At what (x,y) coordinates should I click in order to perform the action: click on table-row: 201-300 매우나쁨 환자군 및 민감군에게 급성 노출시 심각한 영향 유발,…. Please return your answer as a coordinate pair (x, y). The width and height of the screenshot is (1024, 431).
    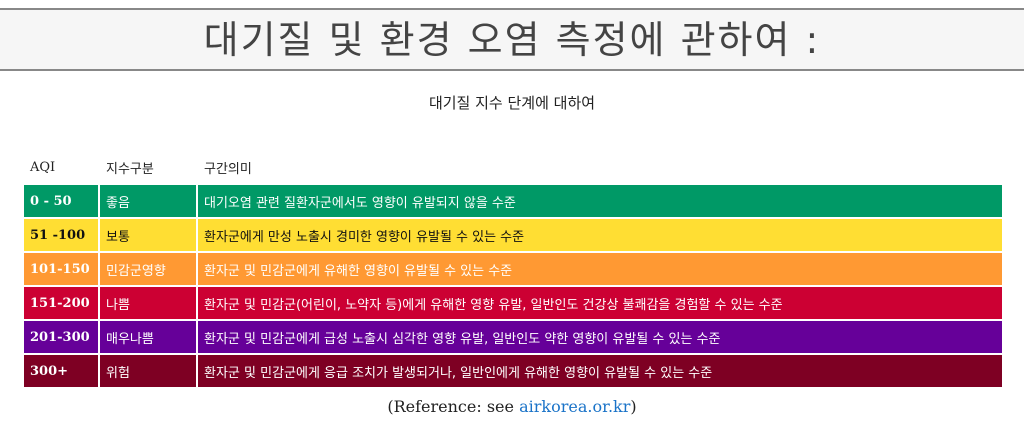
    Looking at the image, I should click on (513, 337).